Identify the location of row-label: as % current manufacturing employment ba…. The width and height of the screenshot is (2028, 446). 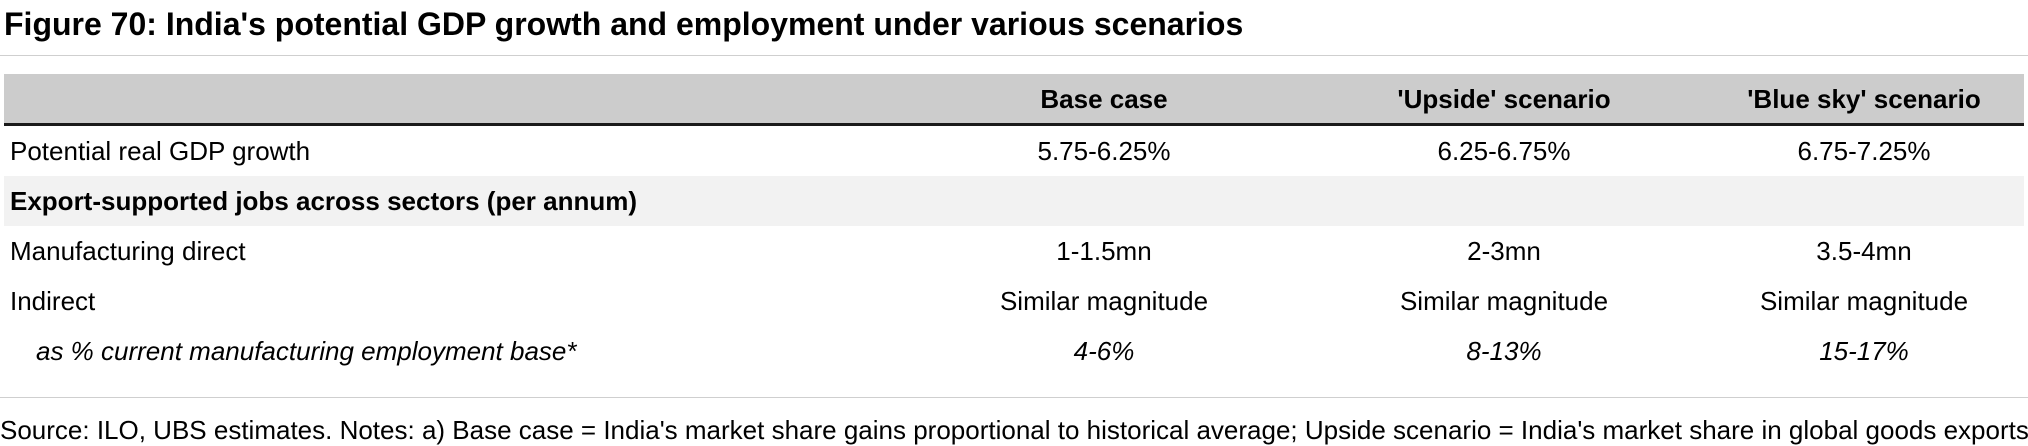
(306, 351).